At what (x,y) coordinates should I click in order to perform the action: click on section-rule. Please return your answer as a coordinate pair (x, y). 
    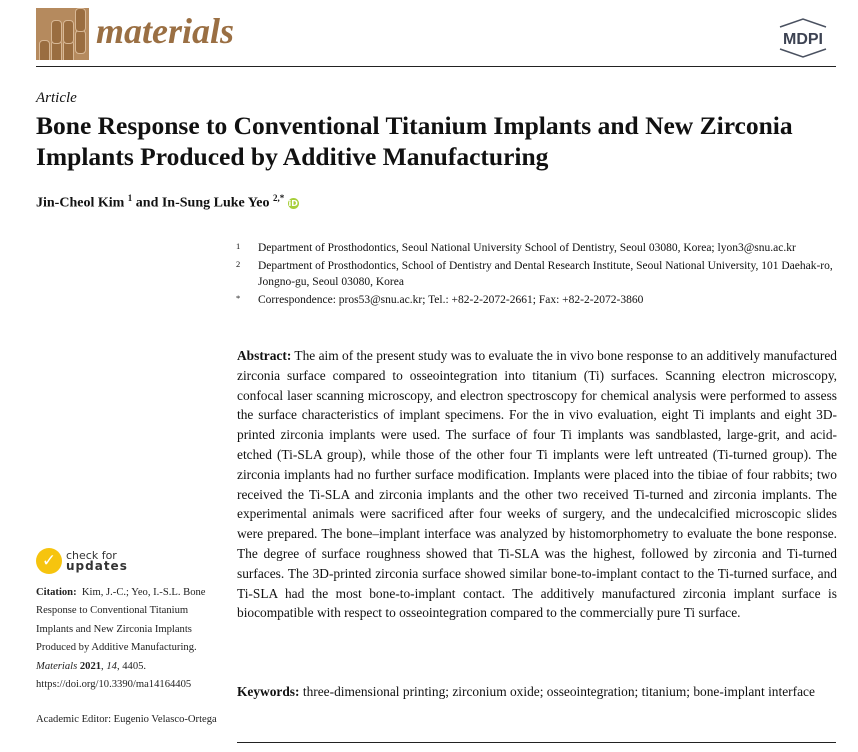
    Looking at the image, I should click on (536, 742).